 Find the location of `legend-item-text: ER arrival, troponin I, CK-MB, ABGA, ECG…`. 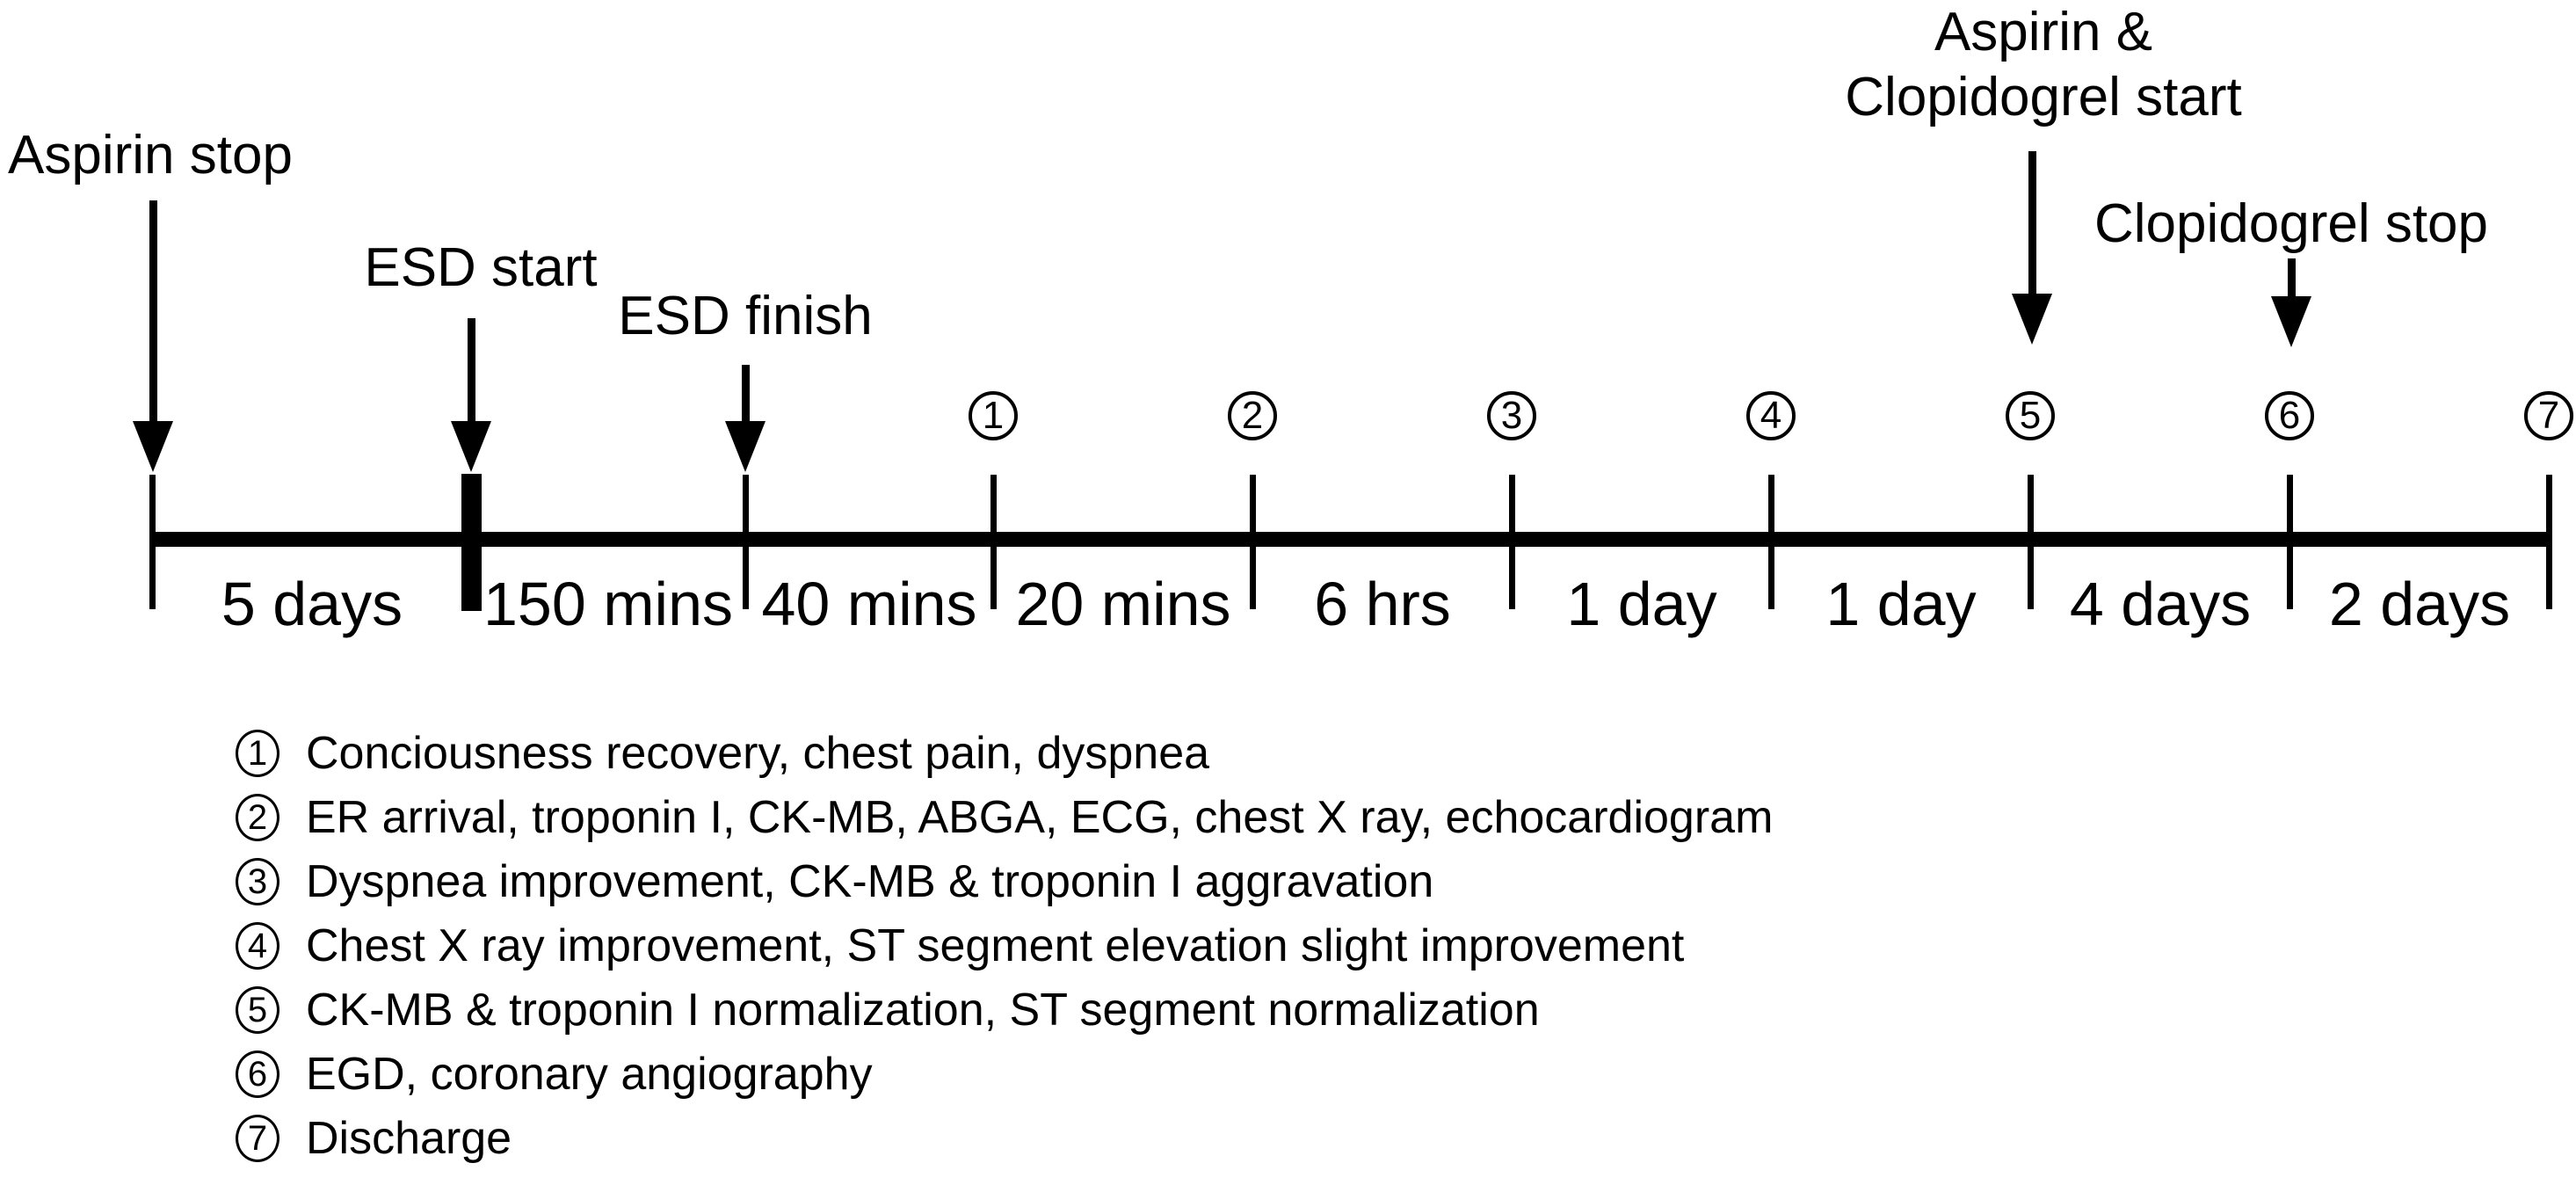

legend-item-text: ER arrival, troponin I, CK-MB, ABGA, ECG… is located at coordinates (1040, 817).